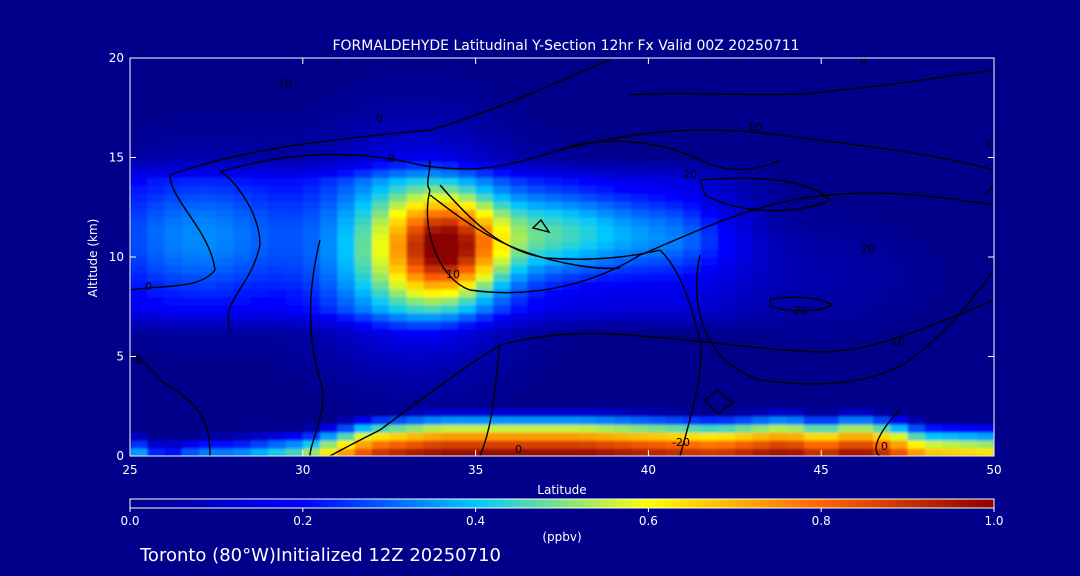  What do you see at coordinates (898, 341) in the screenshot?
I see `contour-label: 10` at bounding box center [898, 341].